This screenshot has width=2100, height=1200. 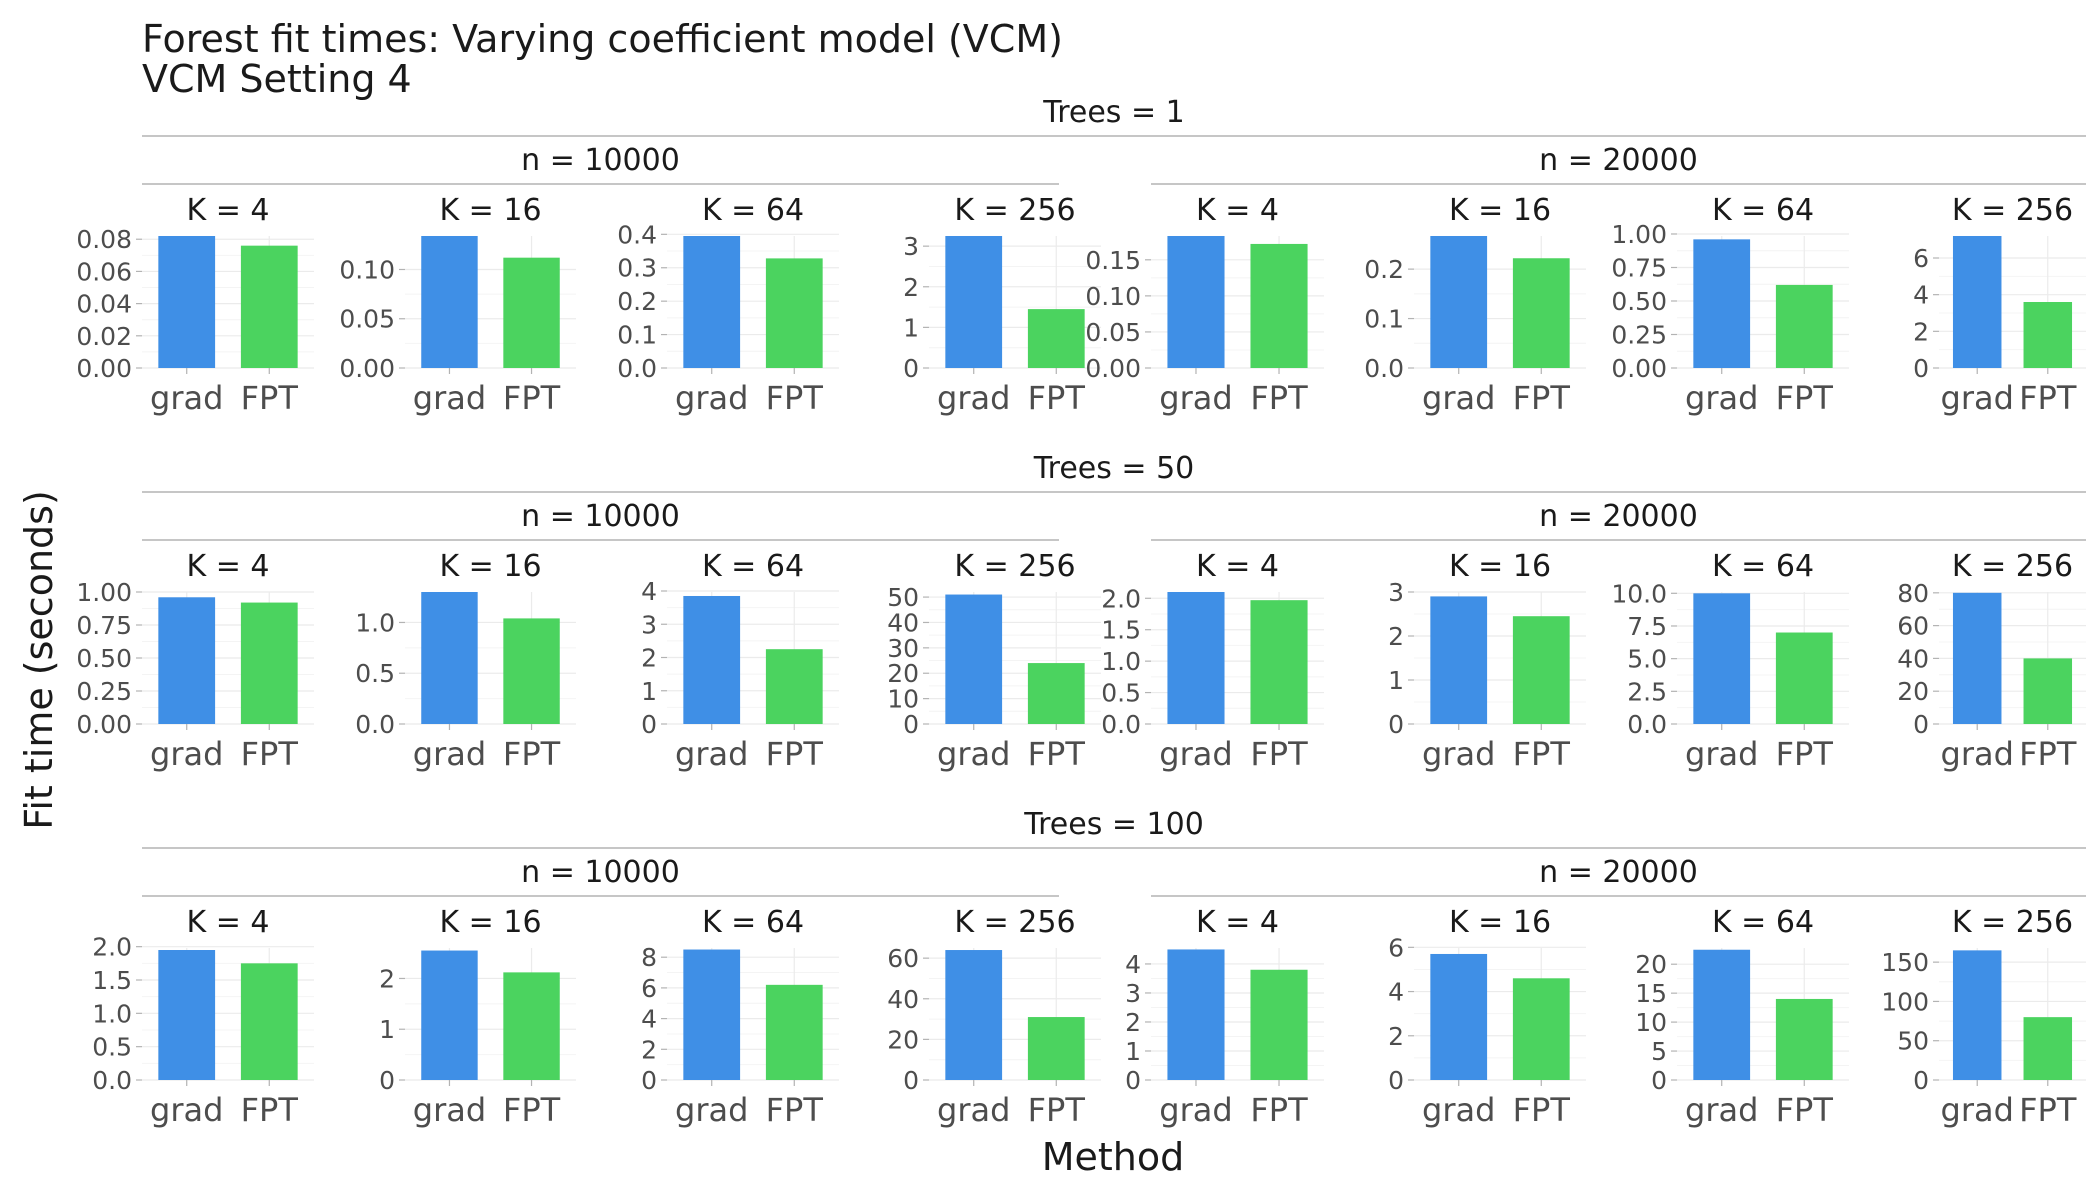 I want to click on y-tick-label: 0.2, so click(x=1384, y=269).